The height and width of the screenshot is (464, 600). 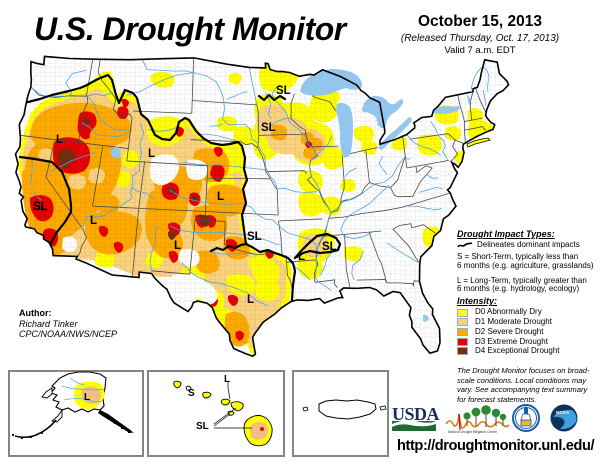 I want to click on svg-text: NOAA, so click(x=563, y=412).